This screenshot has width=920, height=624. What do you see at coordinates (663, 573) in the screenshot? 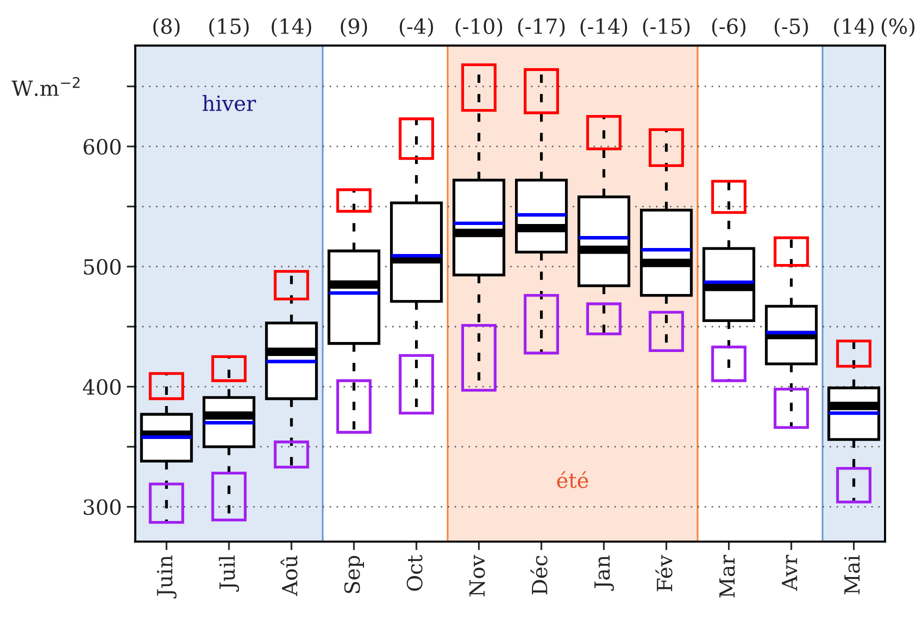
I see `x-tick-label: Fév` at bounding box center [663, 573].